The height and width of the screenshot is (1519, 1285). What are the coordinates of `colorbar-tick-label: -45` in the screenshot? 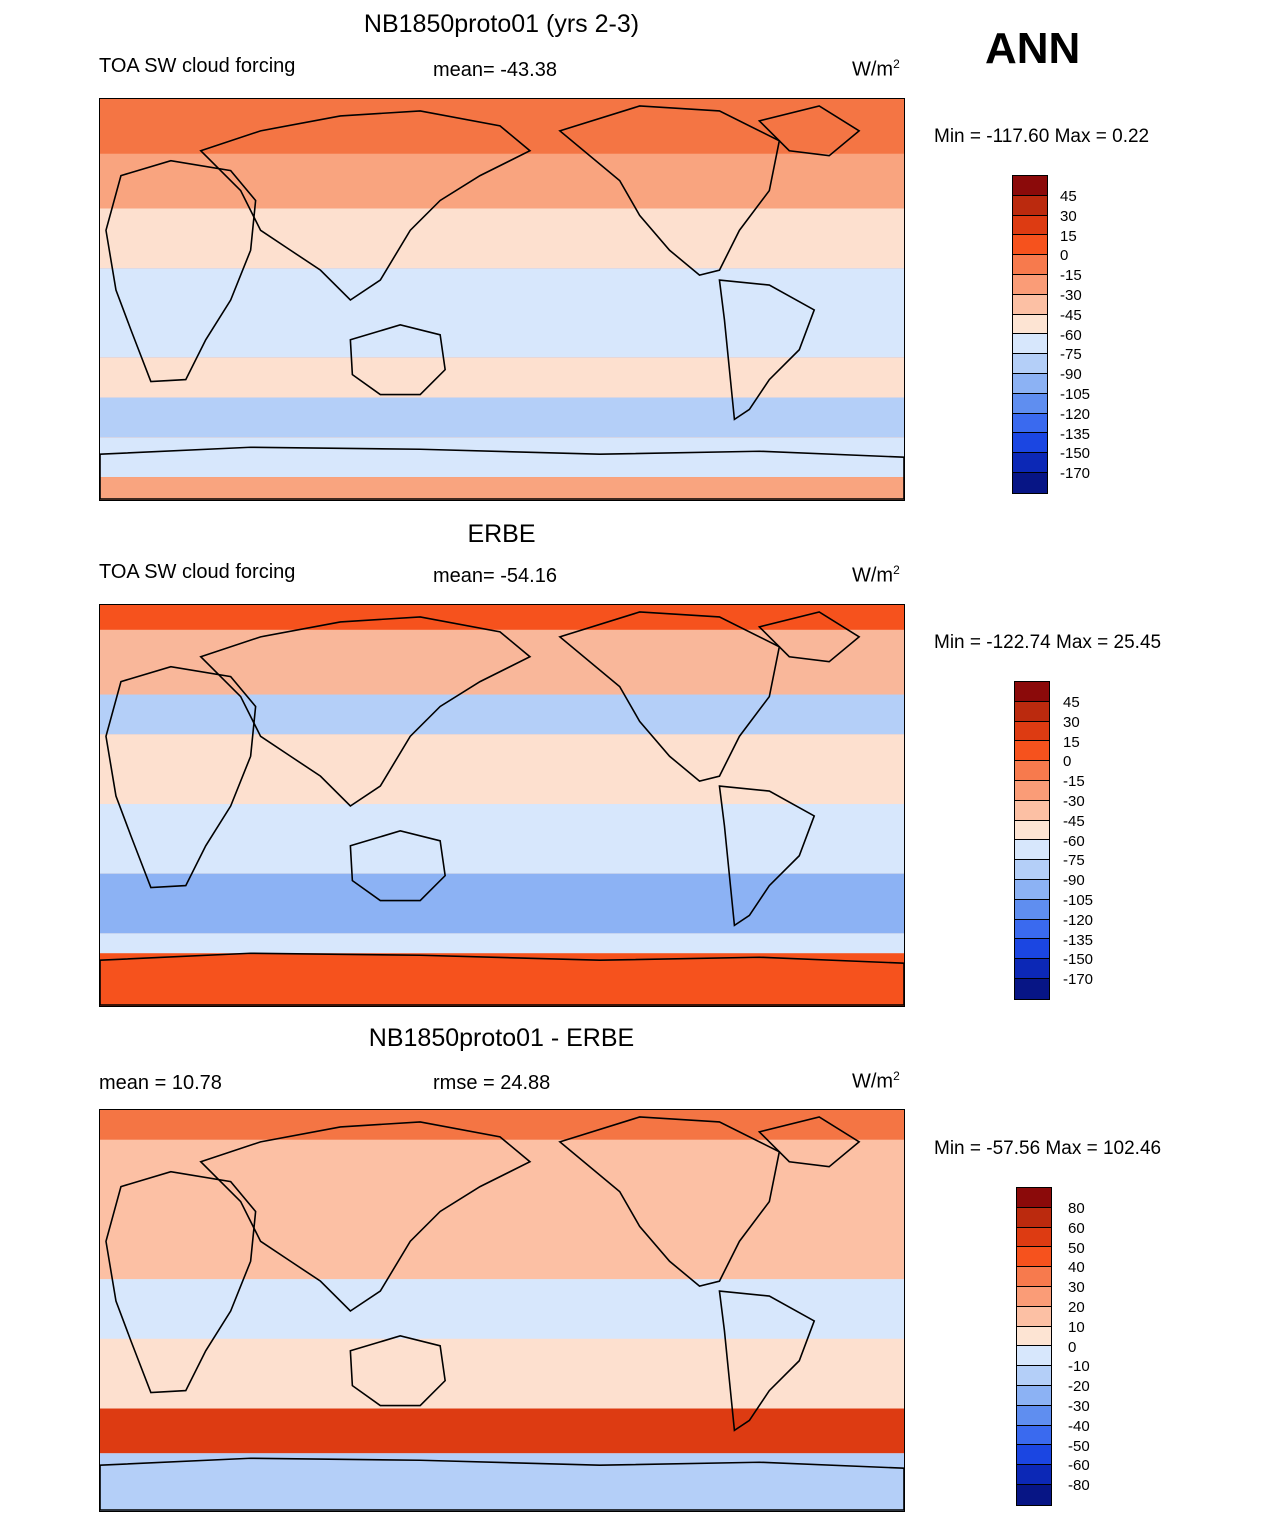 It's located at (1074, 821).